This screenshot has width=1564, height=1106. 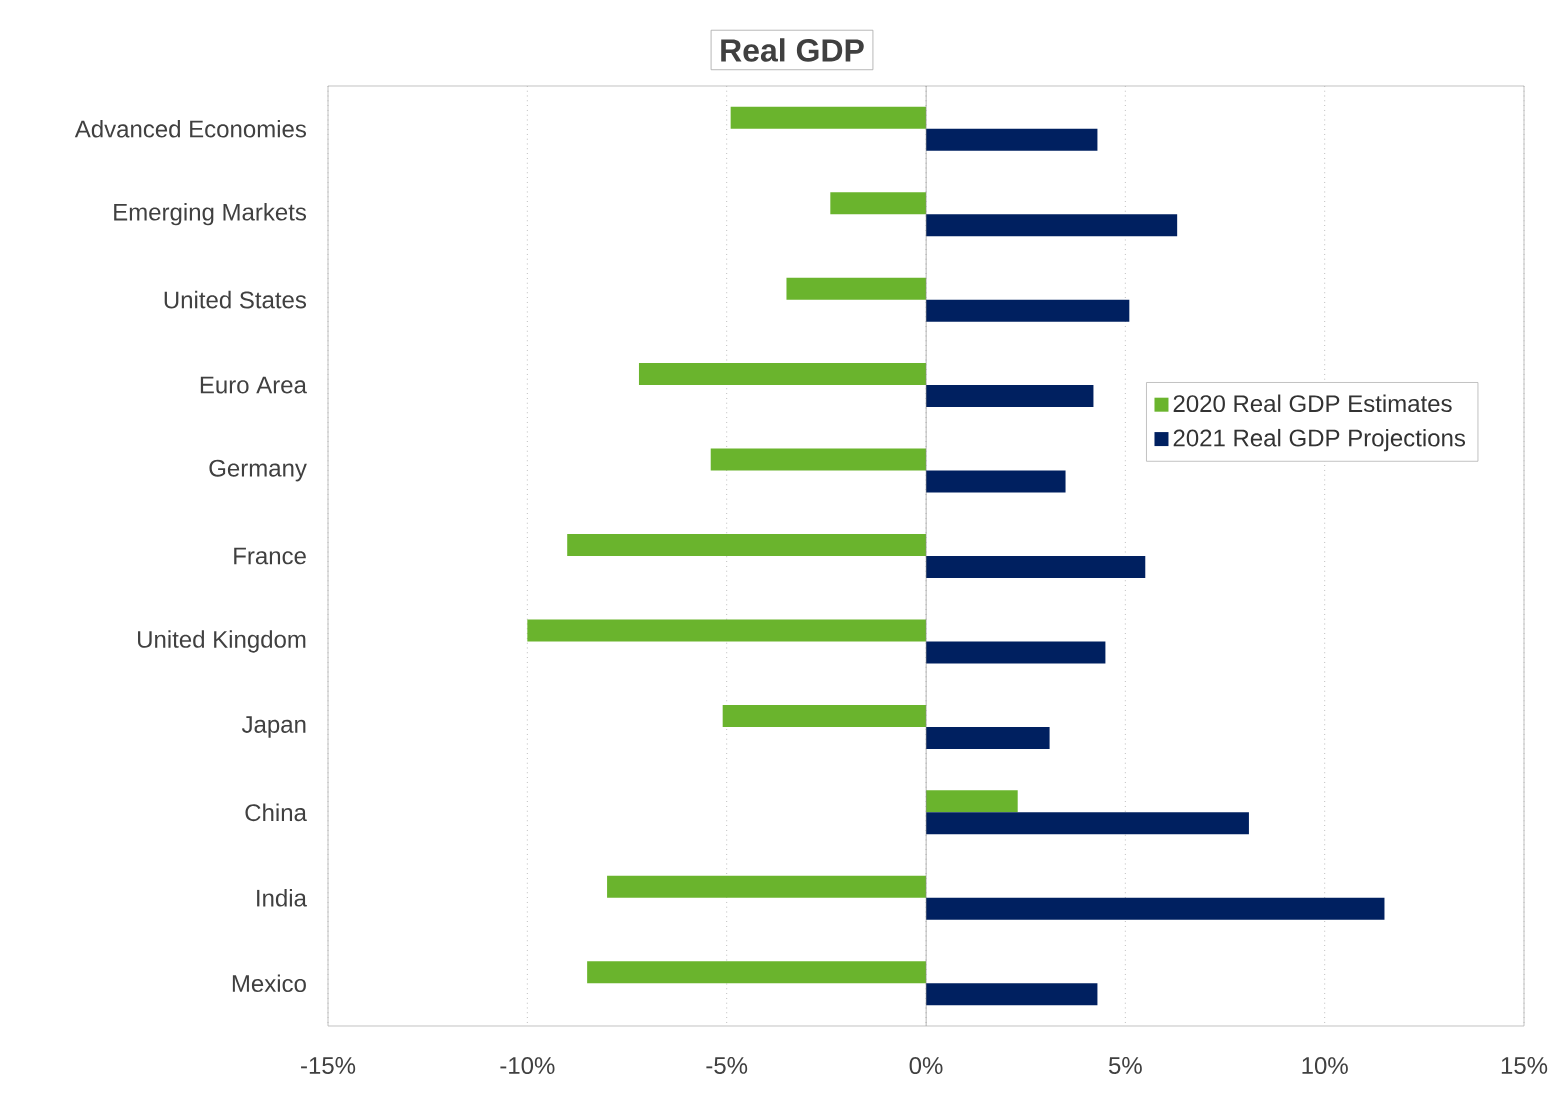 I want to click on x-tick-label: 0%, so click(x=926, y=1066).